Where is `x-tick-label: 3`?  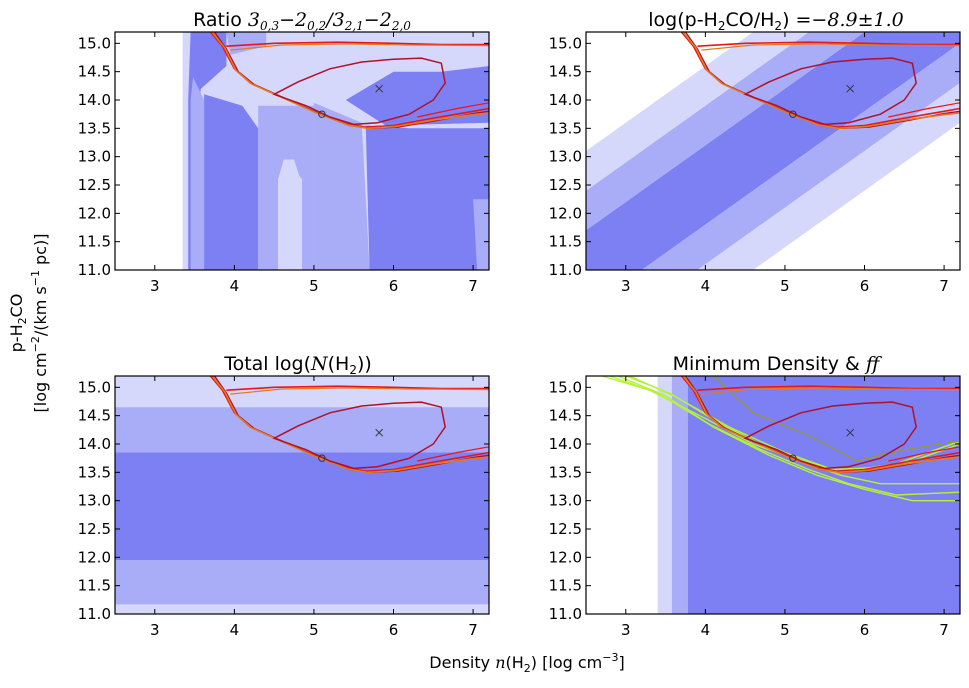
x-tick-label: 3 is located at coordinates (155, 286).